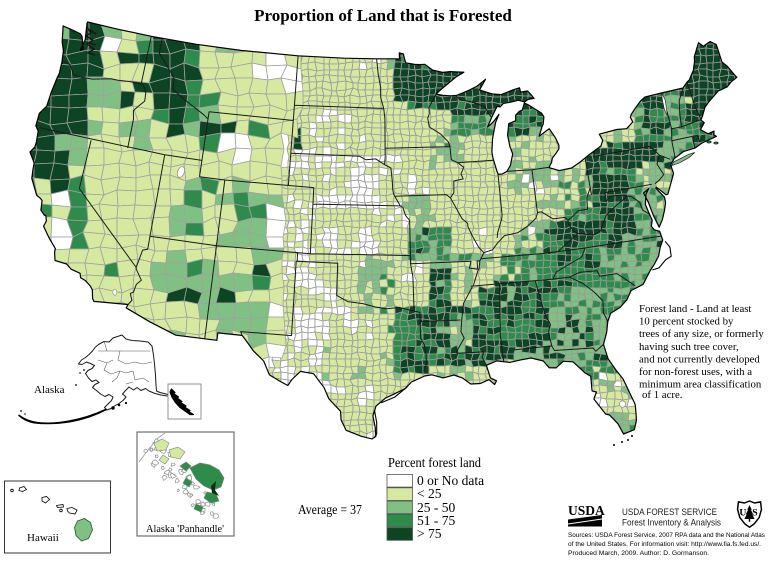 This screenshot has height=563, width=768. Describe the element at coordinates (672, 523) in the screenshot. I see `svg-text: Forest Inventory & Analysis` at that location.